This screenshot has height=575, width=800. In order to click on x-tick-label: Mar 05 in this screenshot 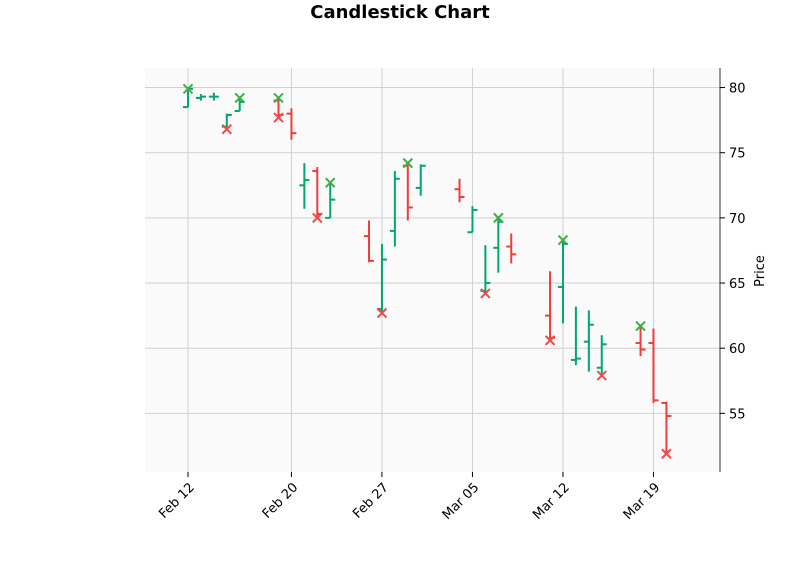, I will do `click(461, 501)`.